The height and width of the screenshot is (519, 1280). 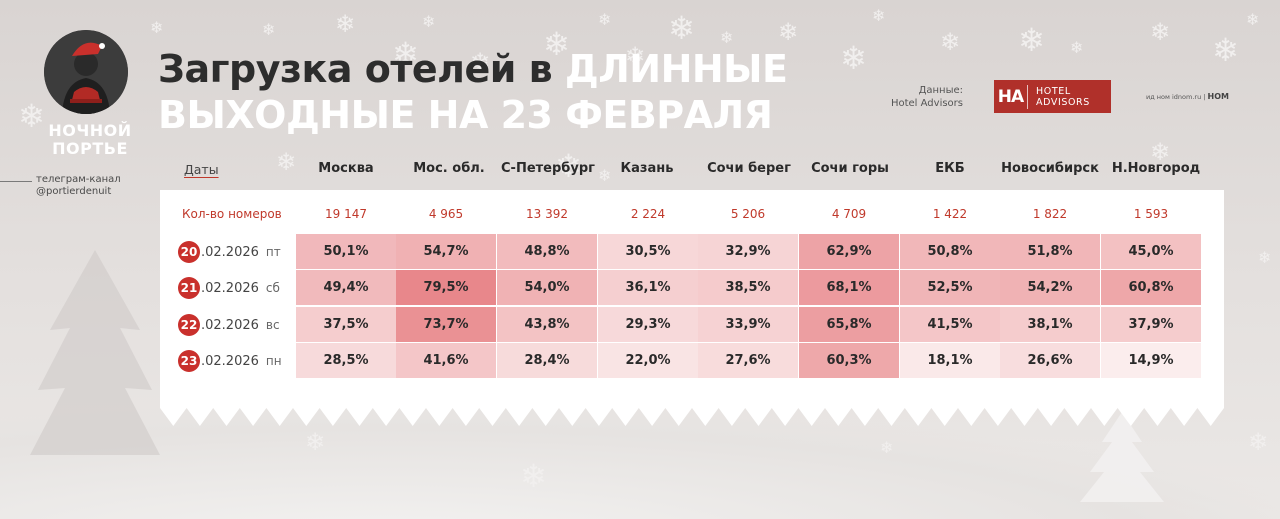 What do you see at coordinates (1151, 360) in the screenshot?
I see `occupancy-cell: 14,9%` at bounding box center [1151, 360].